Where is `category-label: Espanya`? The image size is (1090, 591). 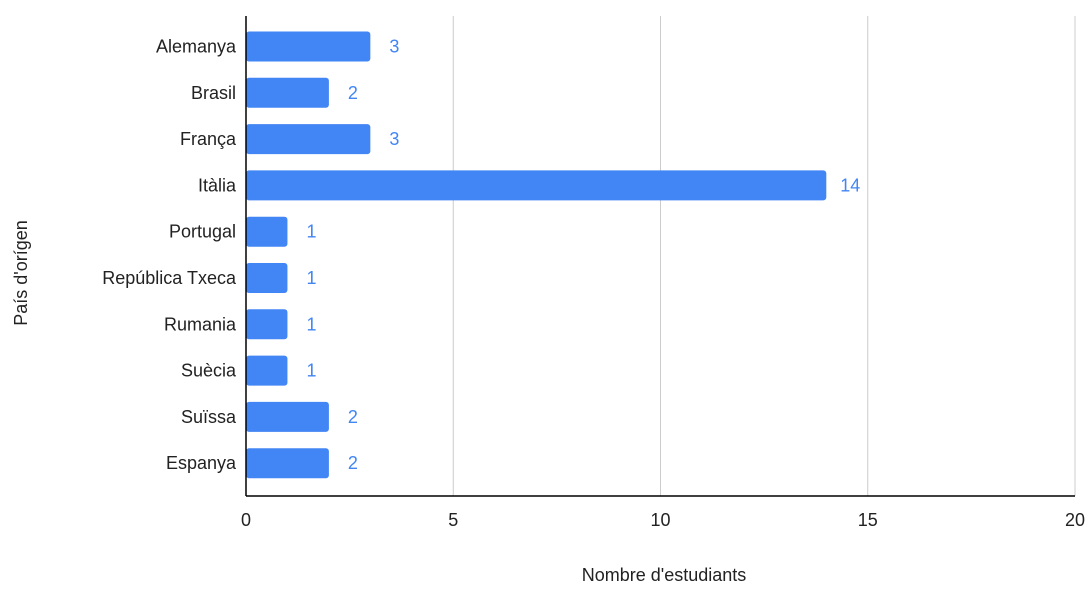 category-label: Espanya is located at coordinates (201, 463).